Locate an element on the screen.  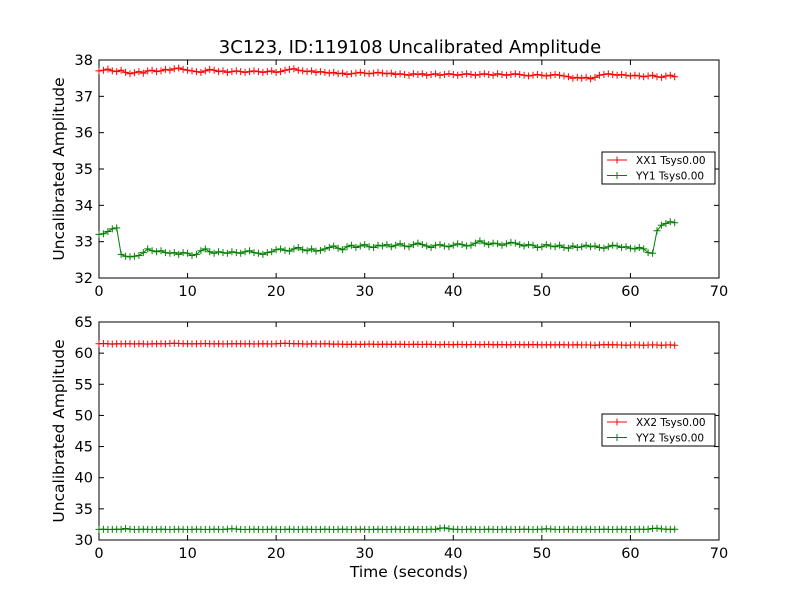
legend-marker is located at coordinates (617, 437).